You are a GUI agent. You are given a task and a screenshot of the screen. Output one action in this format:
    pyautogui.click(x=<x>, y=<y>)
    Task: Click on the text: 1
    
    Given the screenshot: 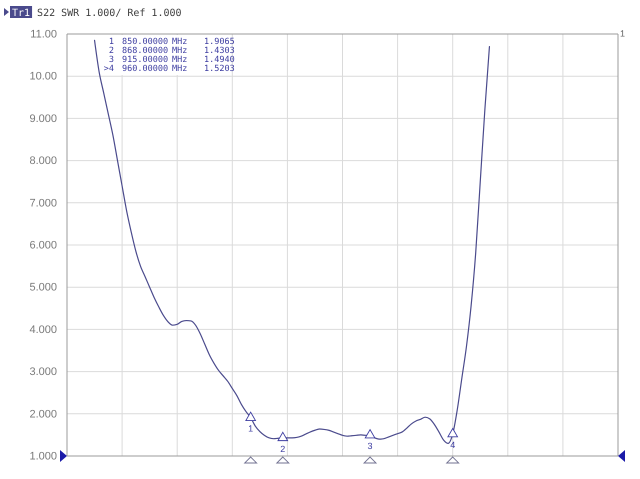 What is the action you would take?
    pyautogui.click(x=623, y=33)
    